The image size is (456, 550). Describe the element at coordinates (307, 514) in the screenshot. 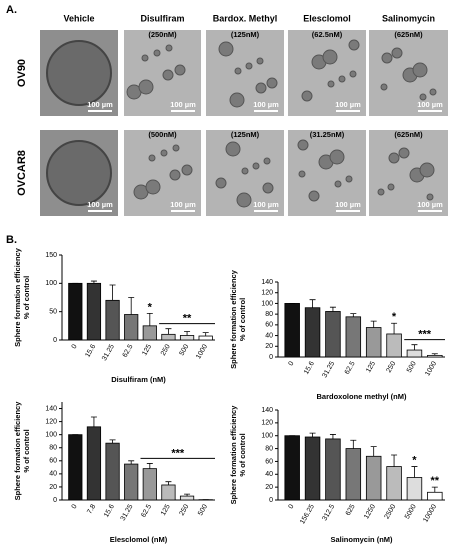

I see `x-tick-label: 156.25` at that location.